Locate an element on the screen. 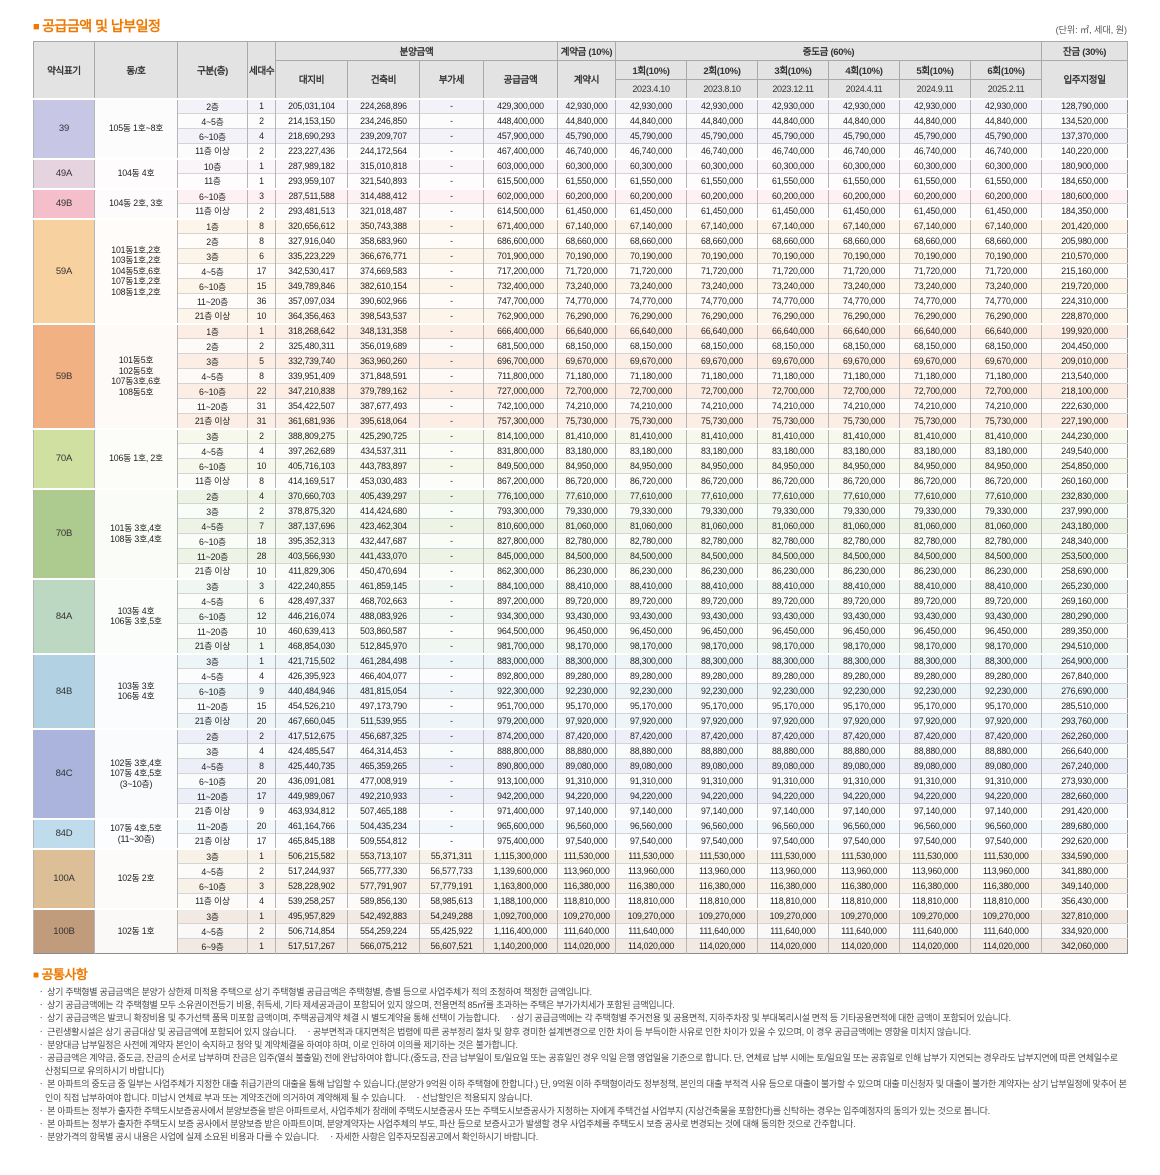 This screenshot has height=1175, width=1160. balance-cell: 269,160,000 is located at coordinates (1084, 601).